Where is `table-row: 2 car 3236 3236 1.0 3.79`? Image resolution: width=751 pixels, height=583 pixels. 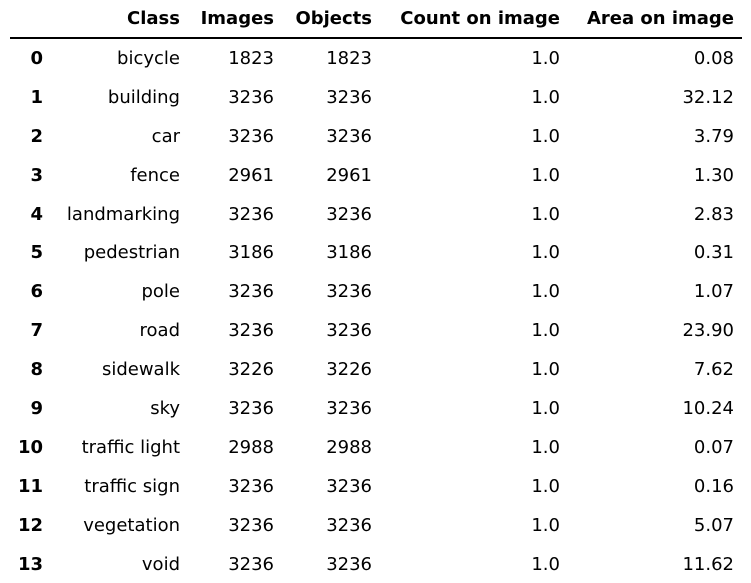 table-row: 2 car 3236 3236 1.0 3.79 is located at coordinates (376, 136).